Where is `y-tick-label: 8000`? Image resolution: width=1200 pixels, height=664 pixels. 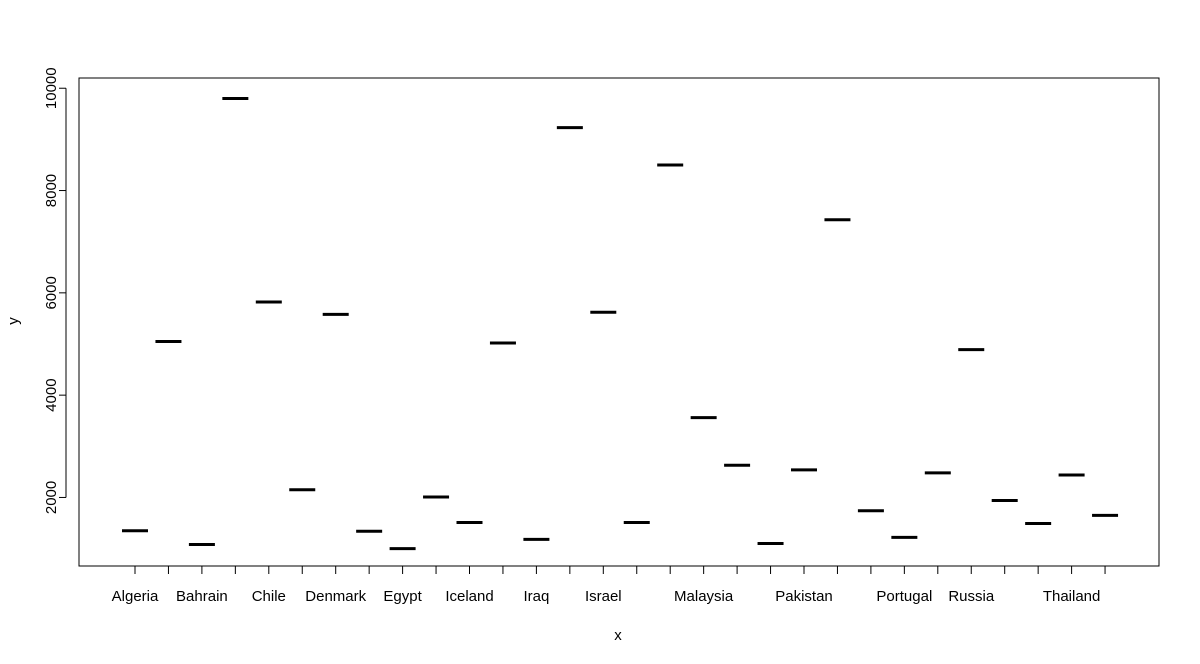 y-tick-label: 8000 is located at coordinates (51, 190).